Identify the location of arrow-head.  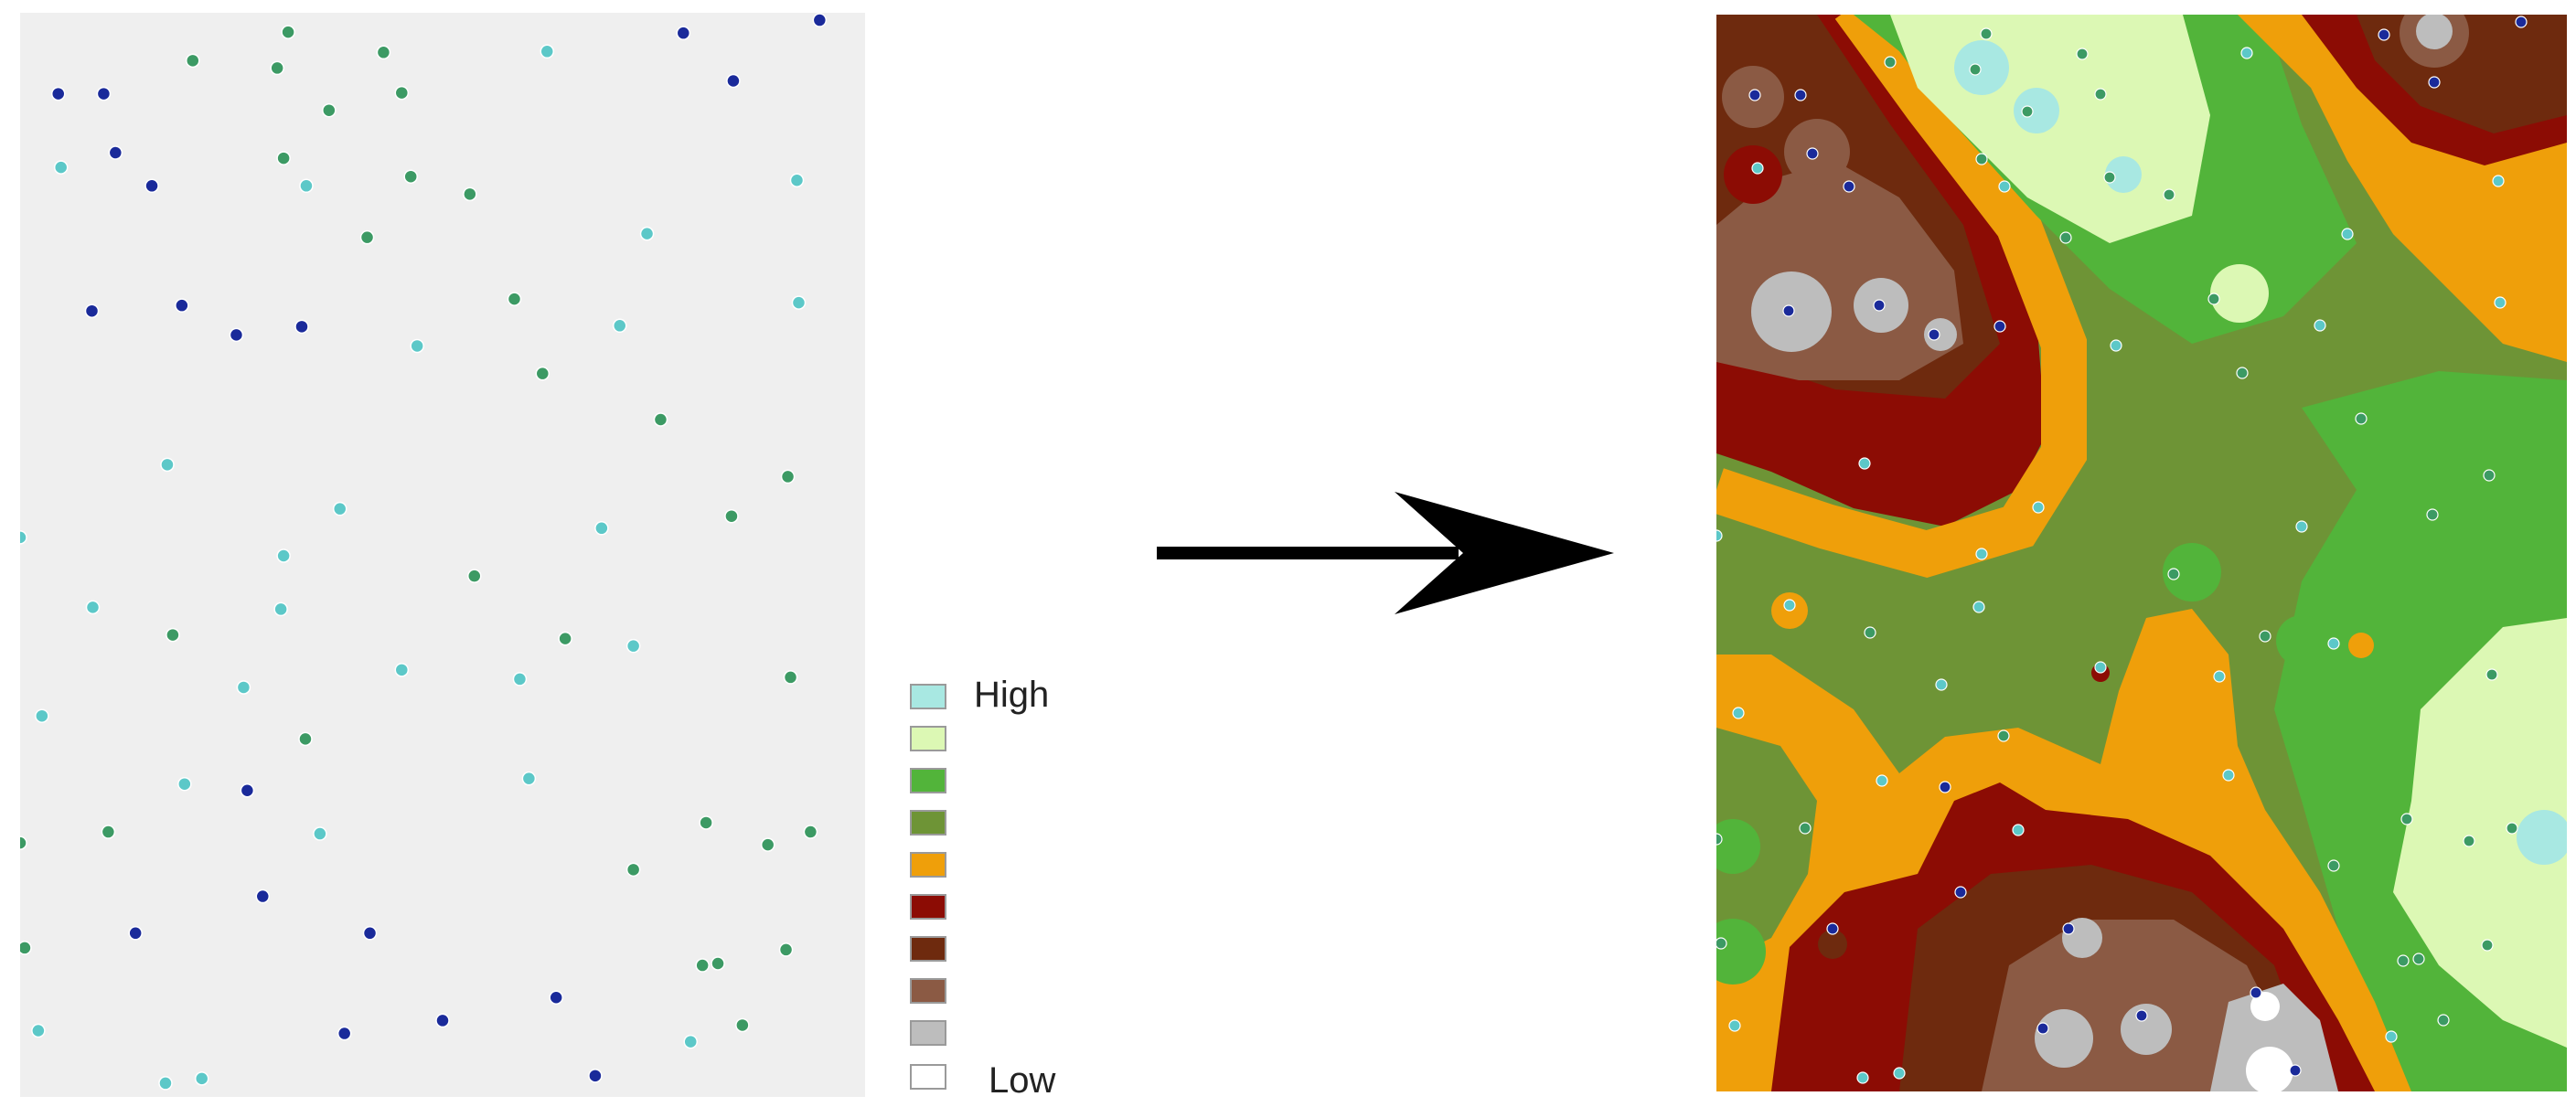
(1504, 553).